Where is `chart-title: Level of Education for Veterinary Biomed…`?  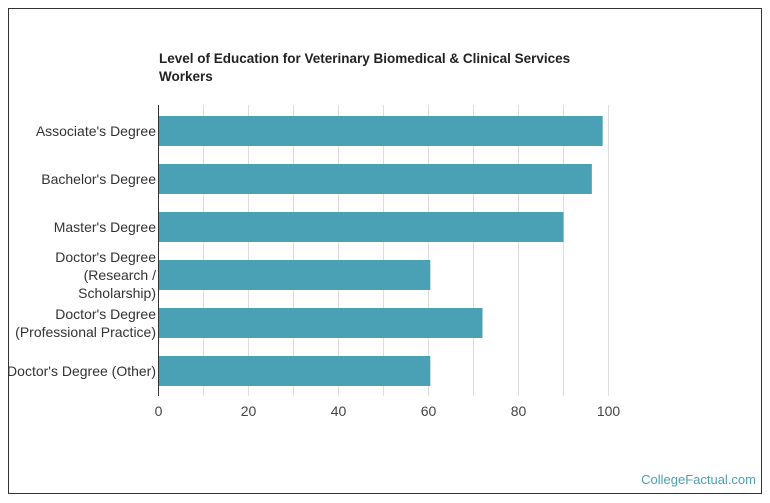 chart-title: Level of Education for Veterinary Biomed… is located at coordinates (365, 67).